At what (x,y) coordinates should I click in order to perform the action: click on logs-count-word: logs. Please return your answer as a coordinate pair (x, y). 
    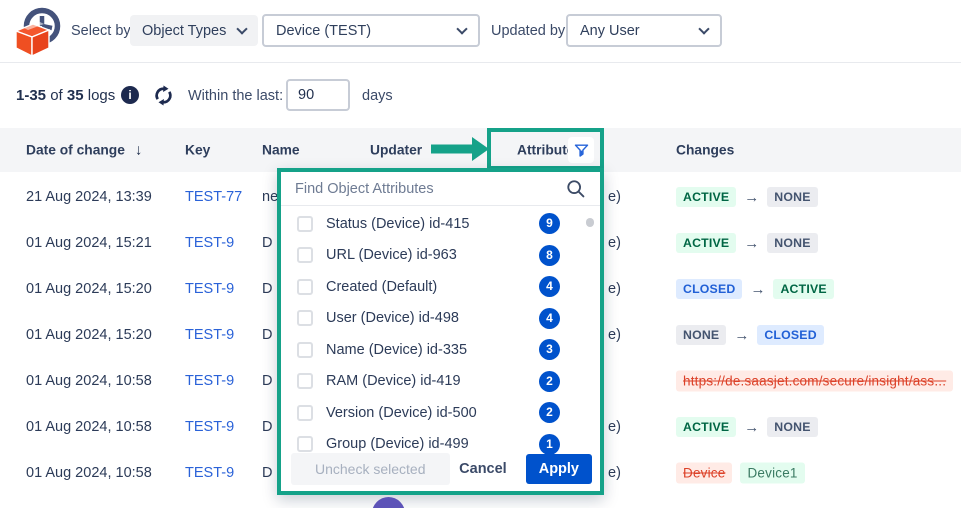
    Looking at the image, I should click on (101, 95).